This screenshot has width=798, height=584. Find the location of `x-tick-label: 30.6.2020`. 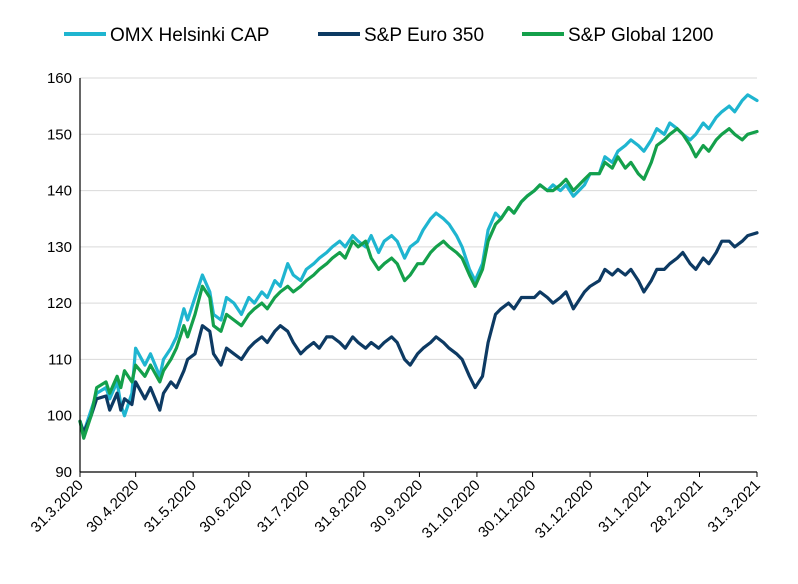

x-tick-label: 30.6.2020 is located at coordinates (225, 506).